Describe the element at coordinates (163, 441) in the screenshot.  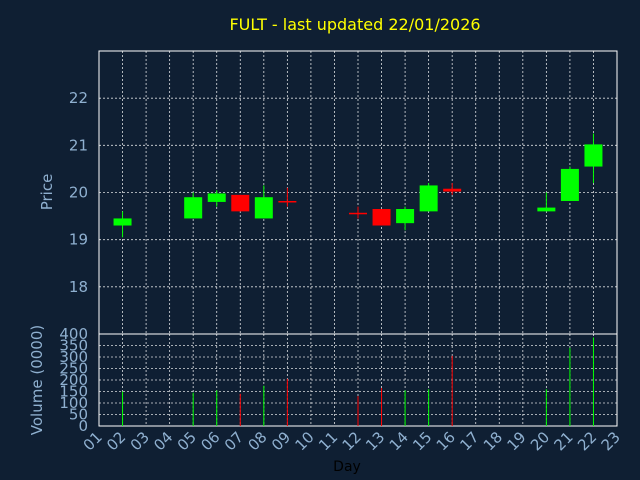
I see `x-tick-label: 04` at that location.